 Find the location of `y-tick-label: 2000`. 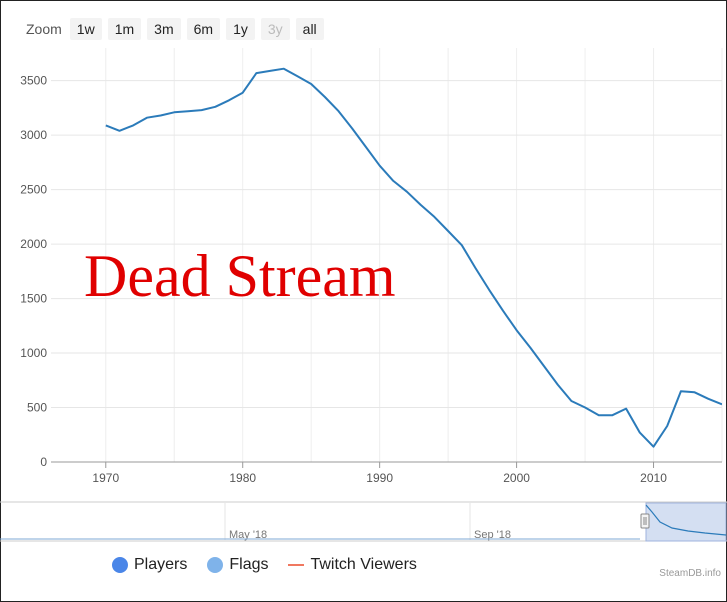

y-tick-label: 2000 is located at coordinates (33, 244).